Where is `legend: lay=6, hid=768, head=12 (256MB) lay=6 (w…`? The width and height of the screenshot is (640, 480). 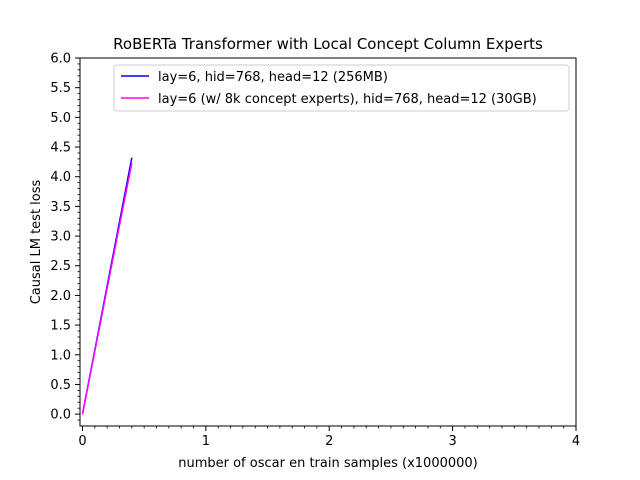
legend: lay=6, hid=768, head=12 (256MB) lay=6 (w… is located at coordinates (341, 88).